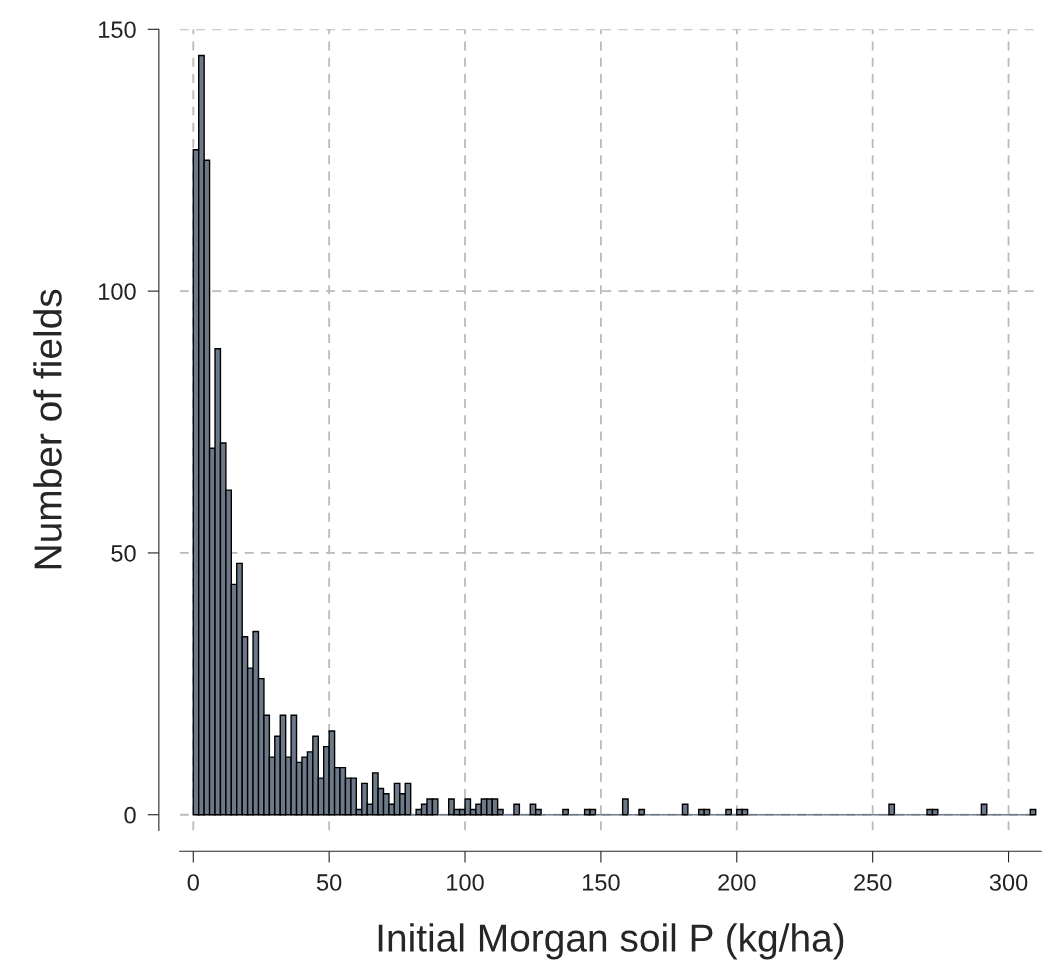 The width and height of the screenshot is (1057, 977). I want to click on y-tick-label: 100, so click(117, 291).